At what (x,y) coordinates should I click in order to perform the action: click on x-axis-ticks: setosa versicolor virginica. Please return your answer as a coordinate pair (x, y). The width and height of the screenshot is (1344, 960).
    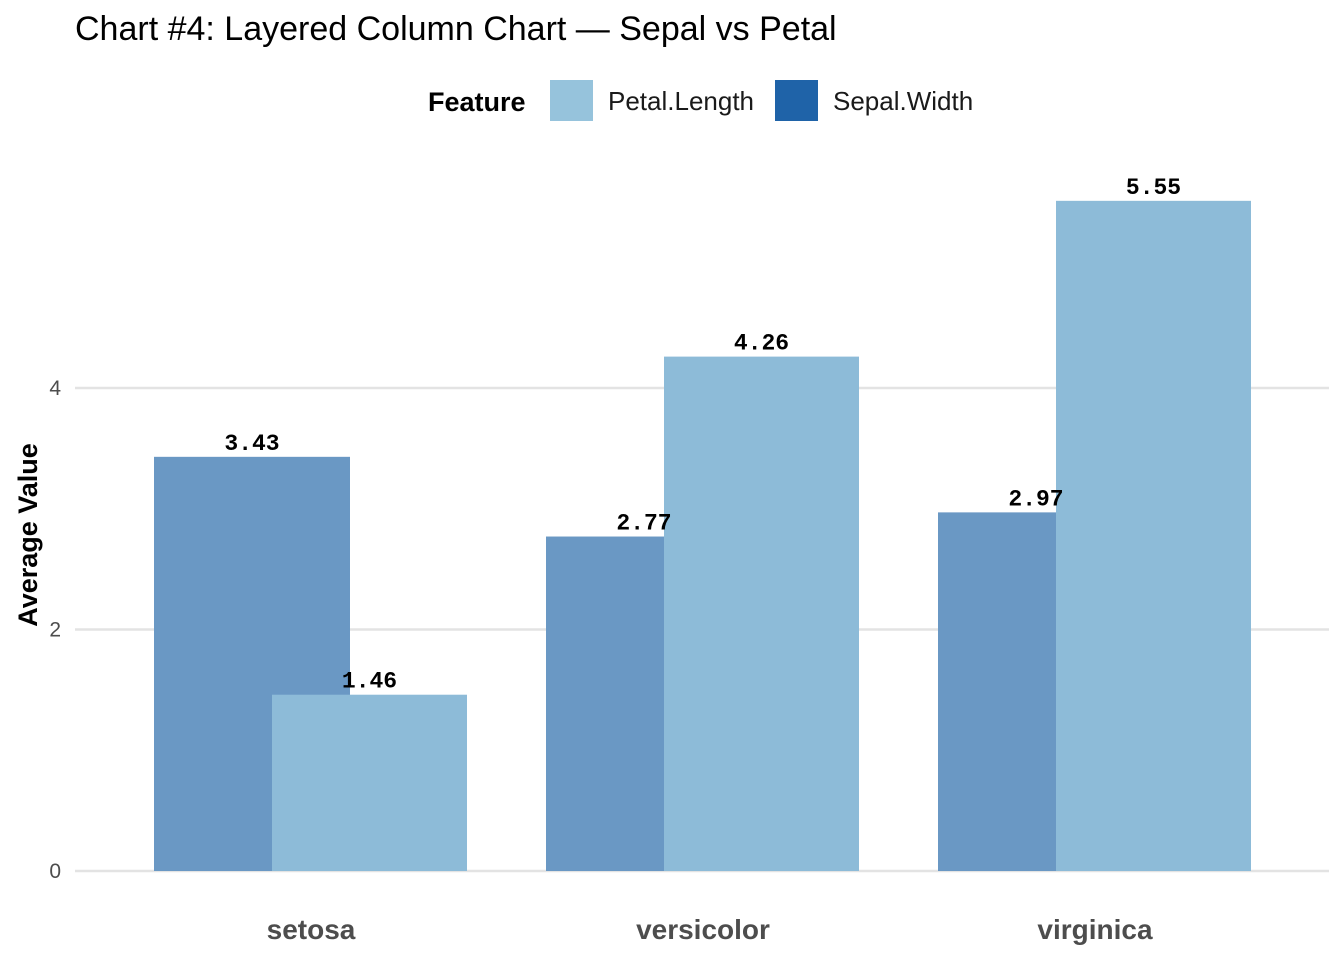
    Looking at the image, I should click on (710, 929).